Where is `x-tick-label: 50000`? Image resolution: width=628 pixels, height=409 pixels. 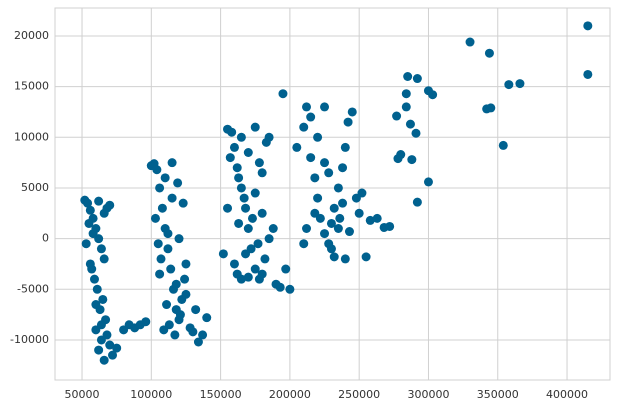
x-tick-label: 50000 is located at coordinates (82, 394).